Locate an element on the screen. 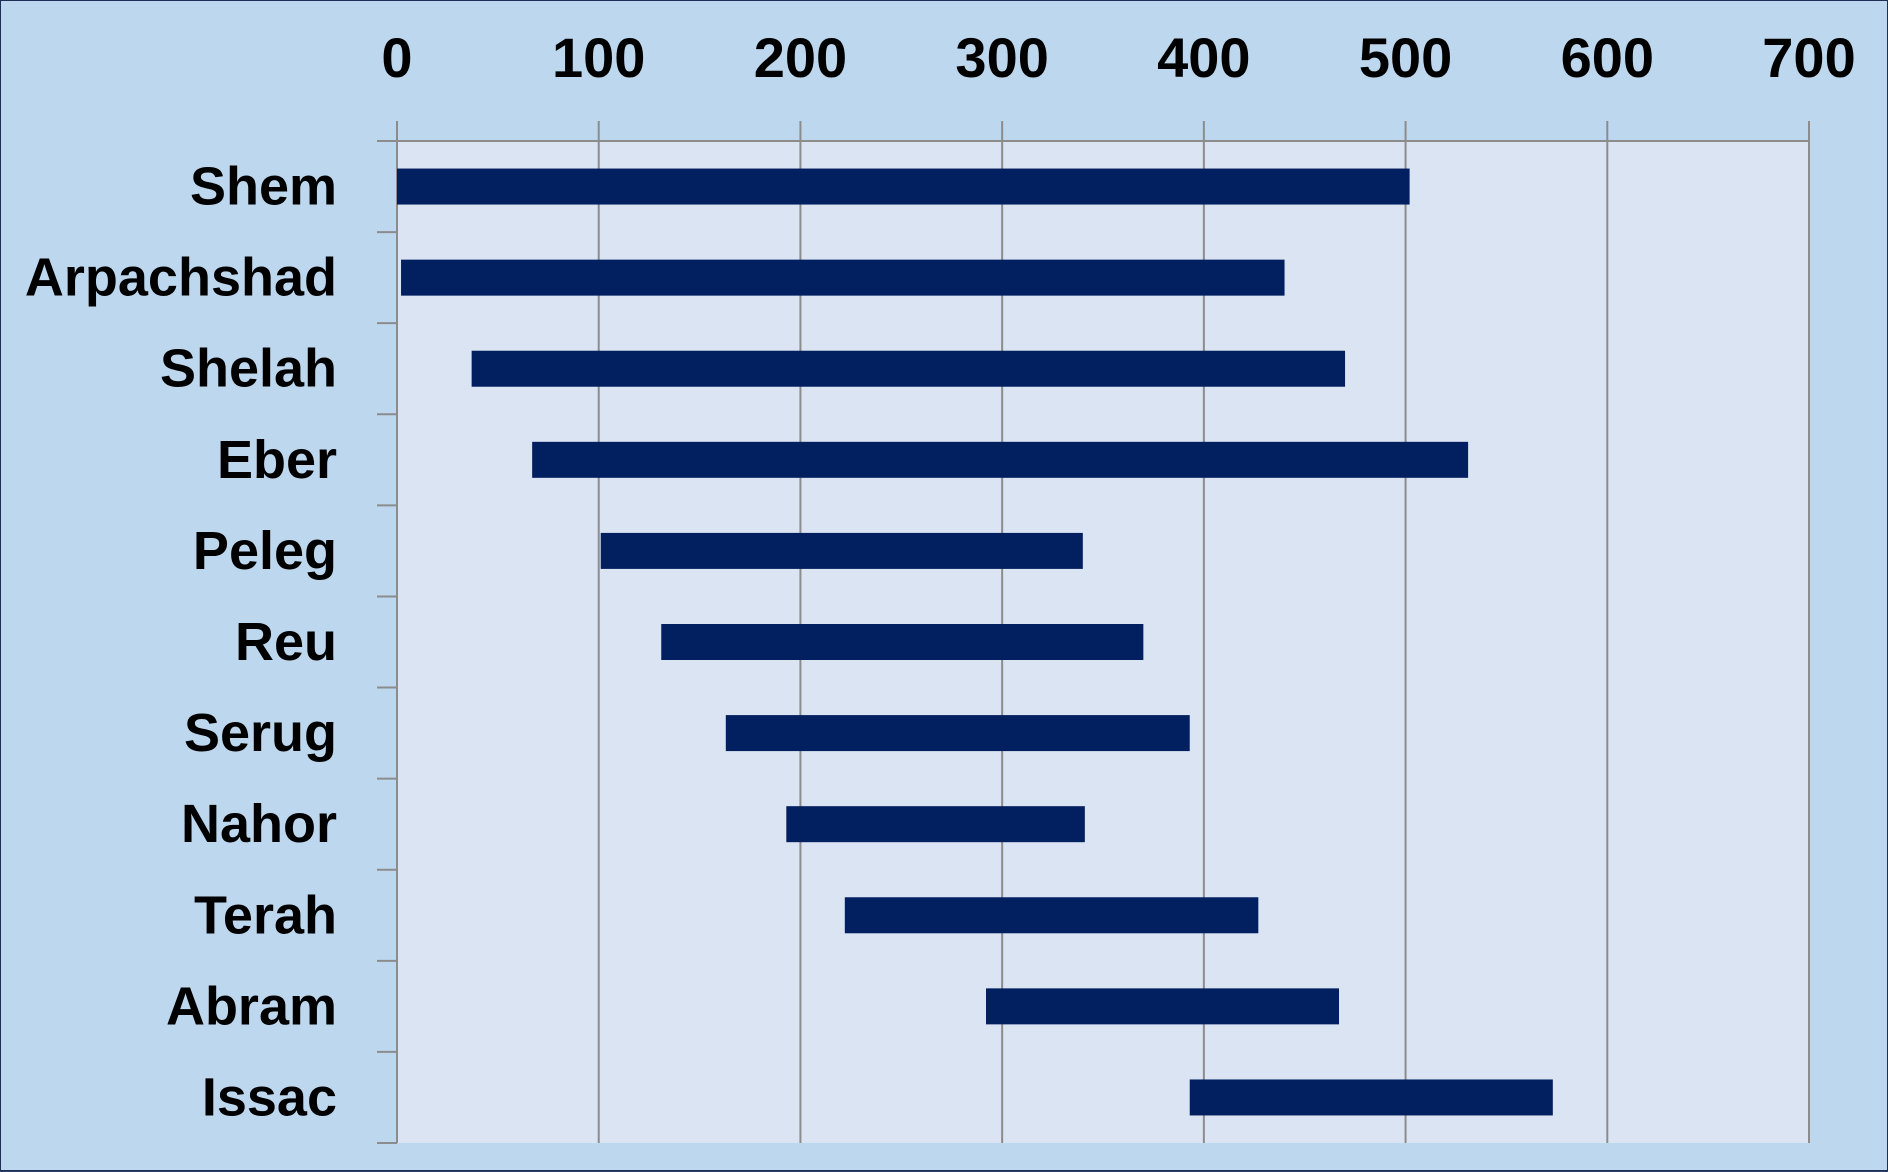 The height and width of the screenshot is (1172, 1888). category-label: Shem is located at coordinates (263, 187).